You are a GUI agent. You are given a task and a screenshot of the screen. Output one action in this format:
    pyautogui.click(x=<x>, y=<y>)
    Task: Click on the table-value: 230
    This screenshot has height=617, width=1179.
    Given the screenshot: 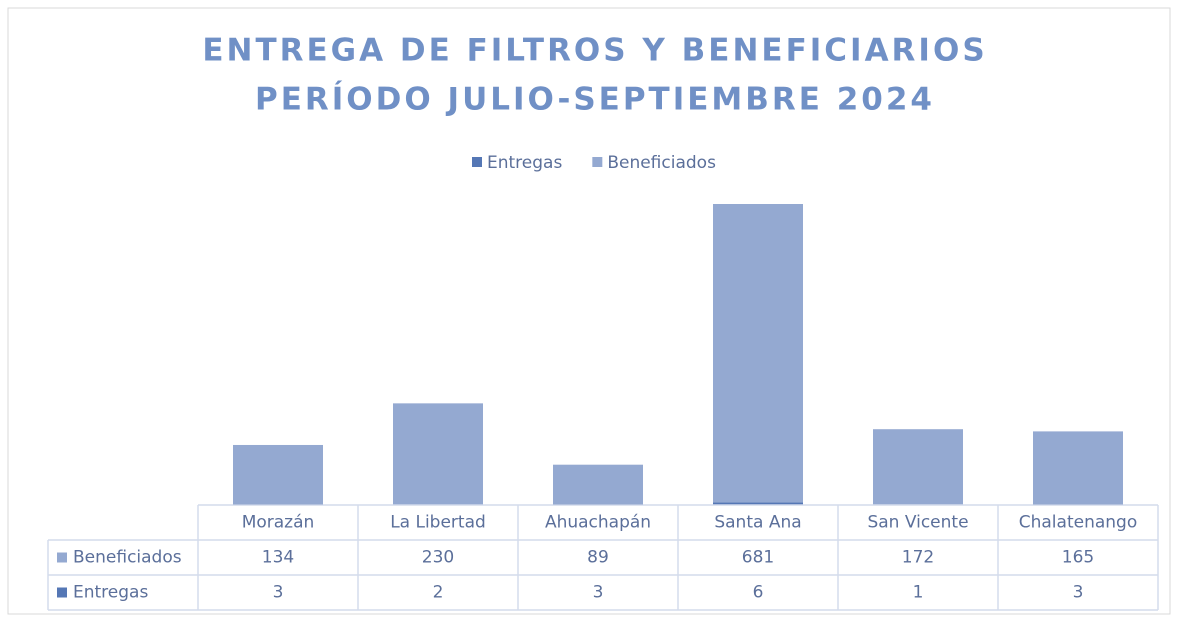 What is the action you would take?
    pyautogui.click(x=438, y=558)
    